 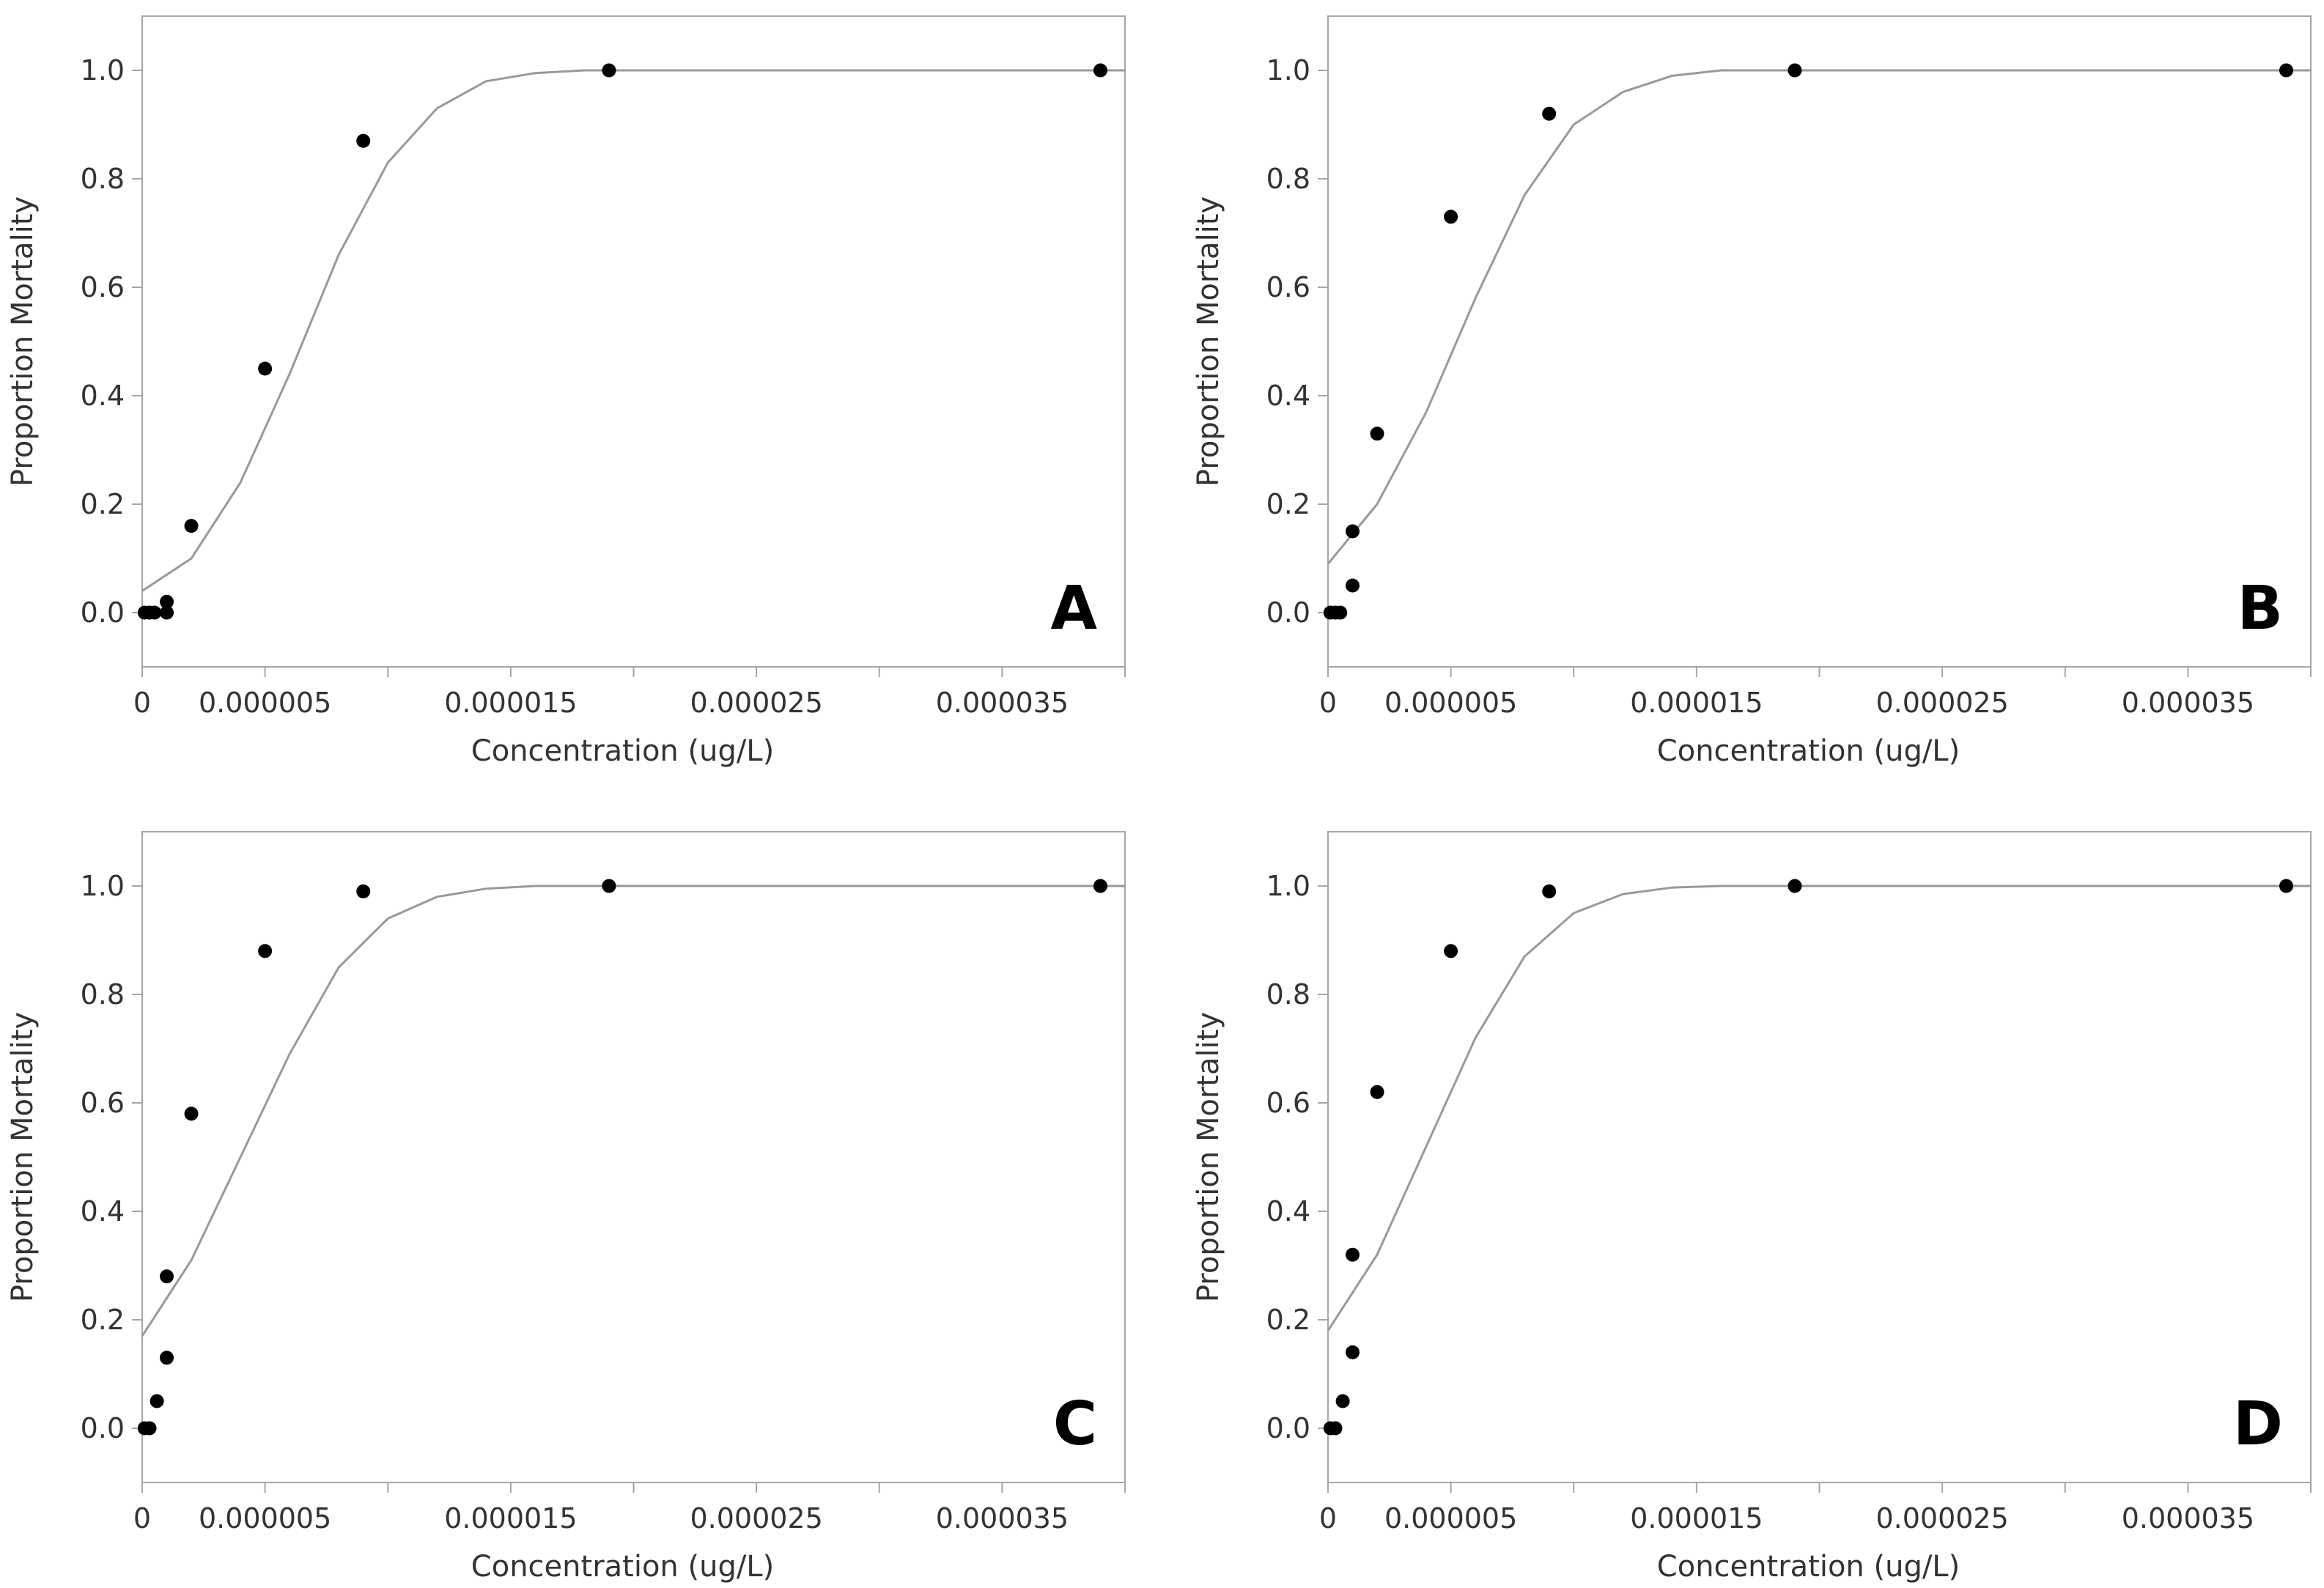 I want to click on panel-letter: B, so click(x=2260, y=608).